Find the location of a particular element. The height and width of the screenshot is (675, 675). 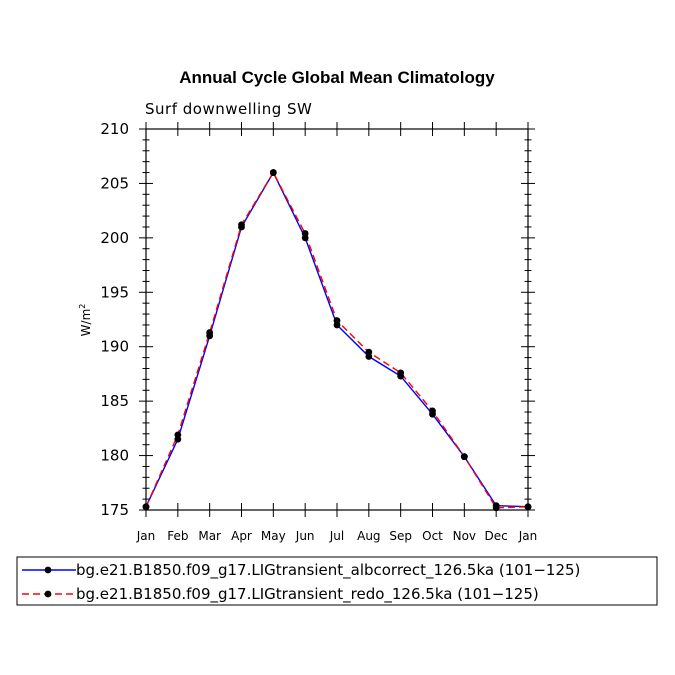

y-tick-label: 190 is located at coordinates (114, 347).